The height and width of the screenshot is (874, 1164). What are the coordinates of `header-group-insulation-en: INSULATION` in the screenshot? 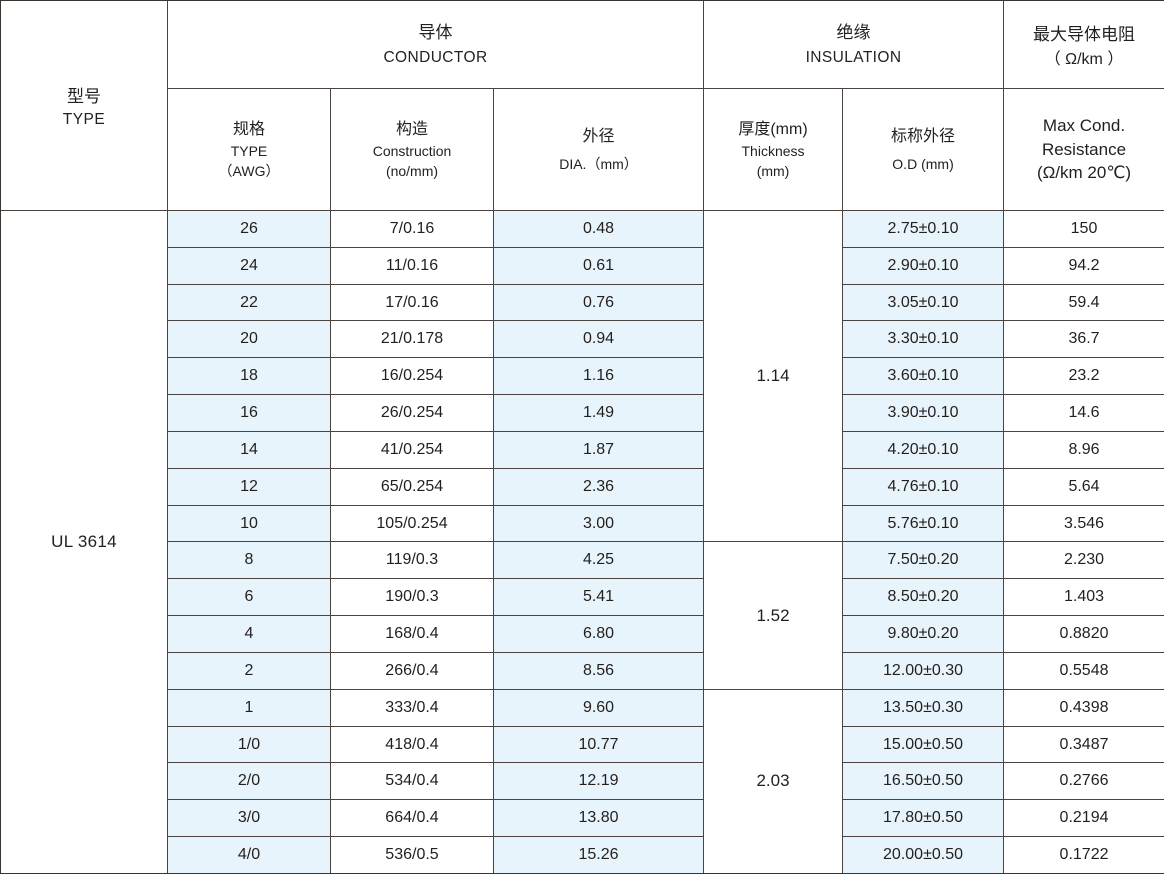 It's located at (853, 57).